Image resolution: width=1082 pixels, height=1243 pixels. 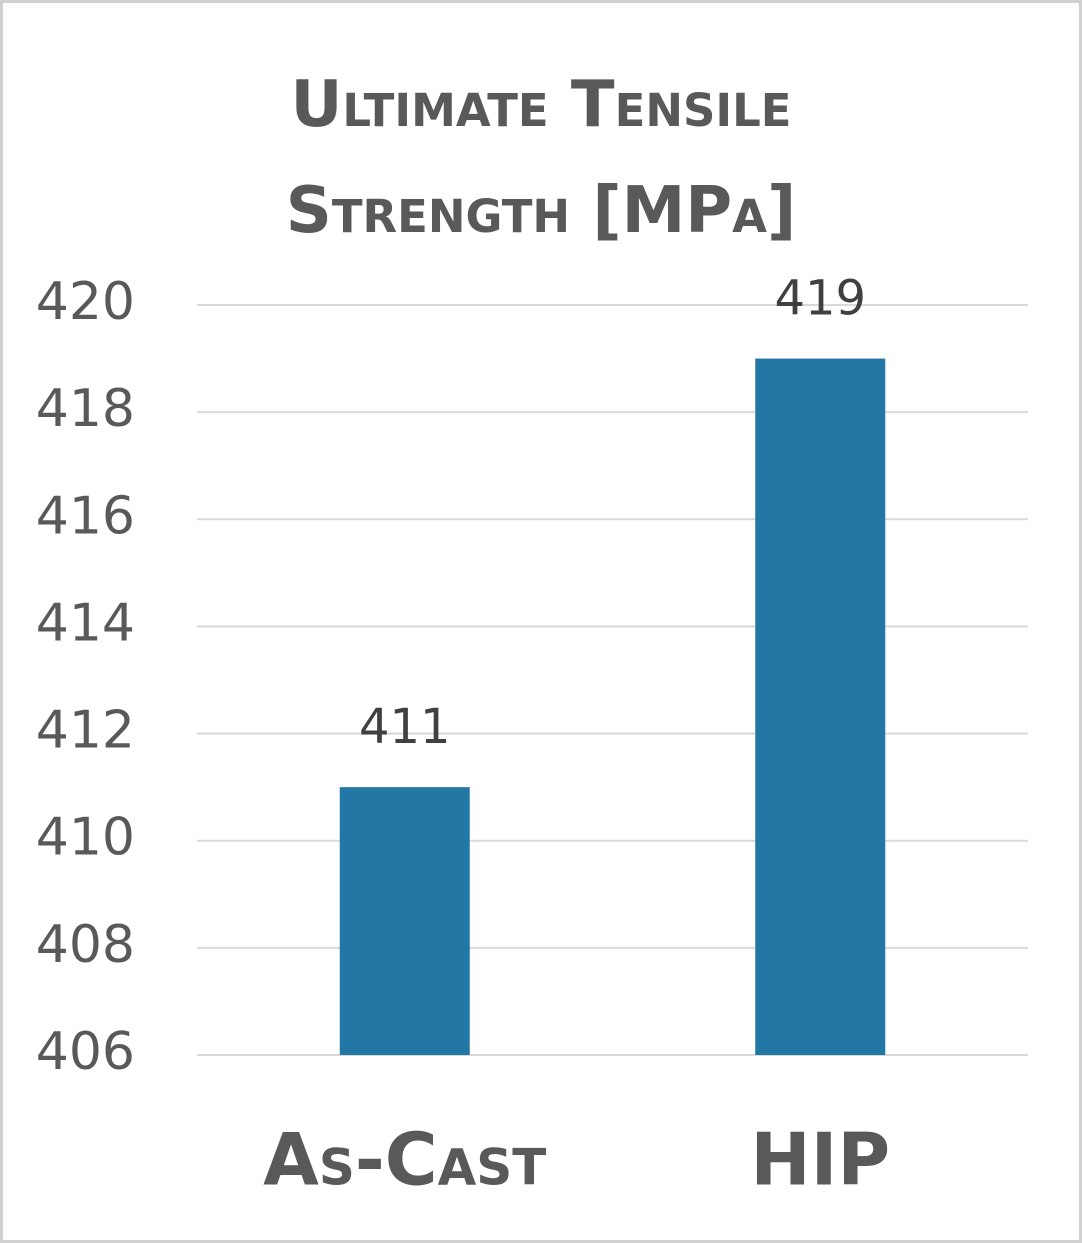 What do you see at coordinates (85, 516) in the screenshot?
I see `y-tick-label: 416` at bounding box center [85, 516].